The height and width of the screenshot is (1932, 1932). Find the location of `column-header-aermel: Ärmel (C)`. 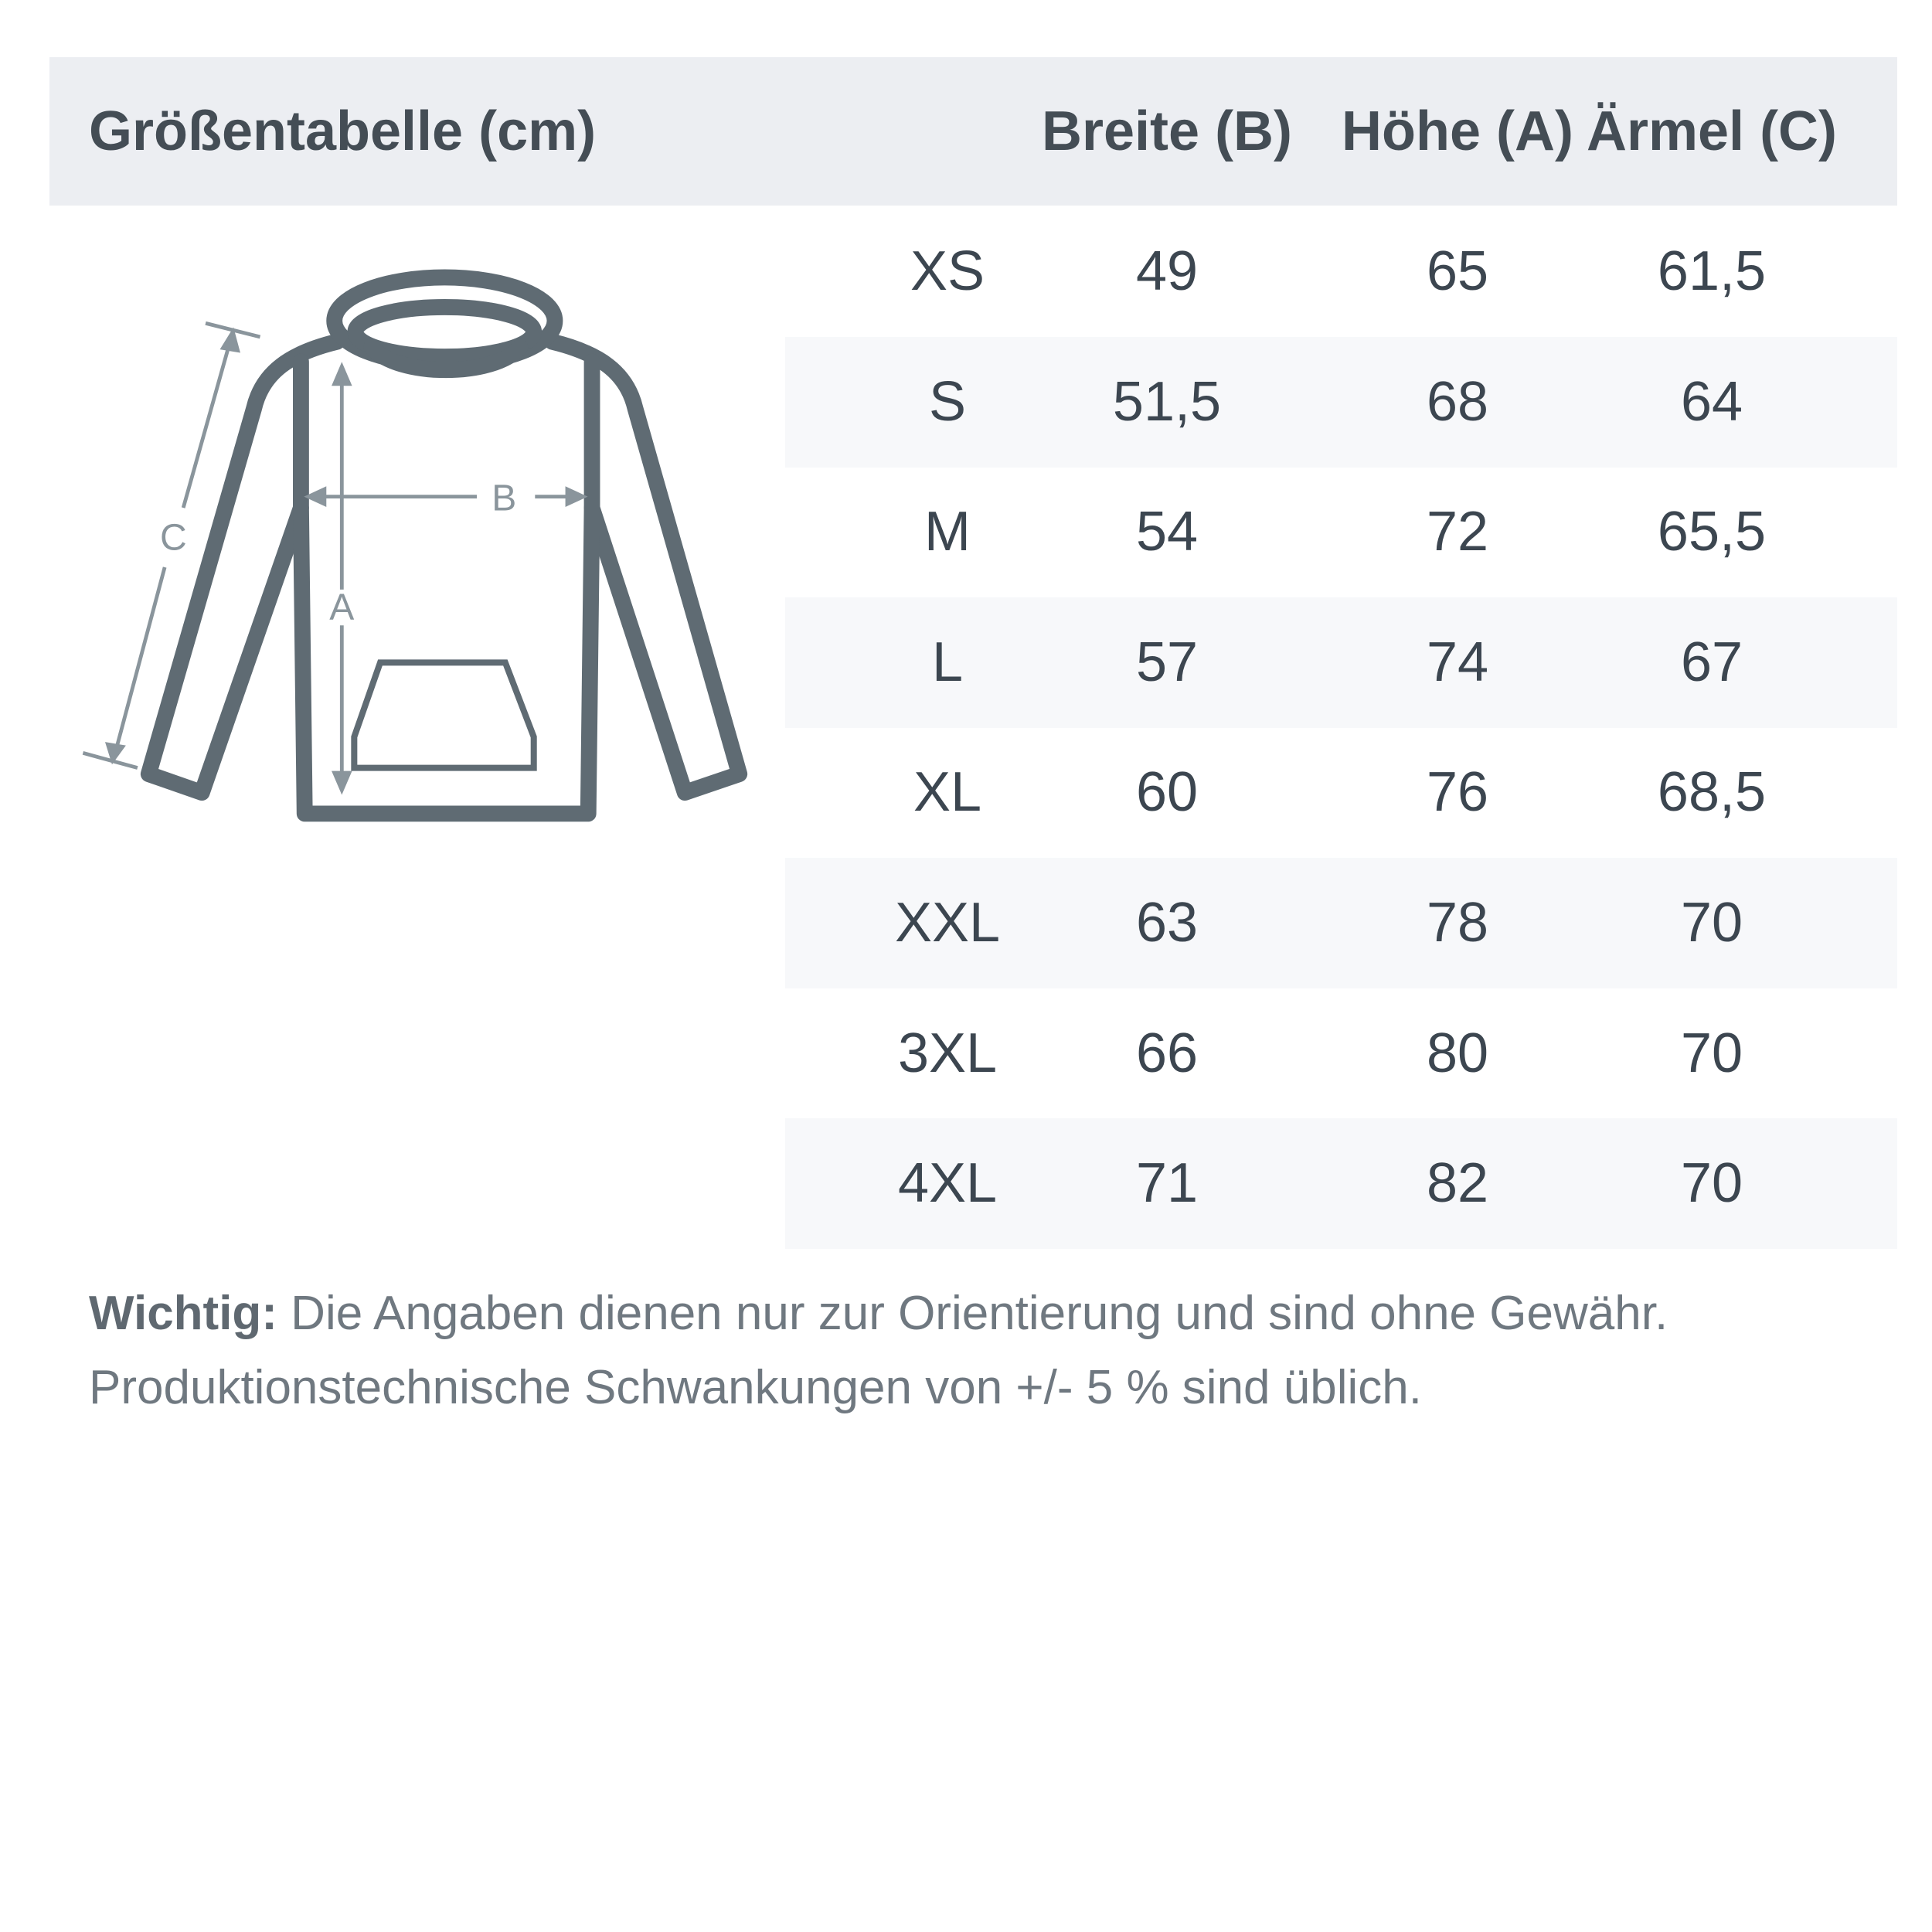

column-header-aermel: Ärmel (C) is located at coordinates (1712, 131).